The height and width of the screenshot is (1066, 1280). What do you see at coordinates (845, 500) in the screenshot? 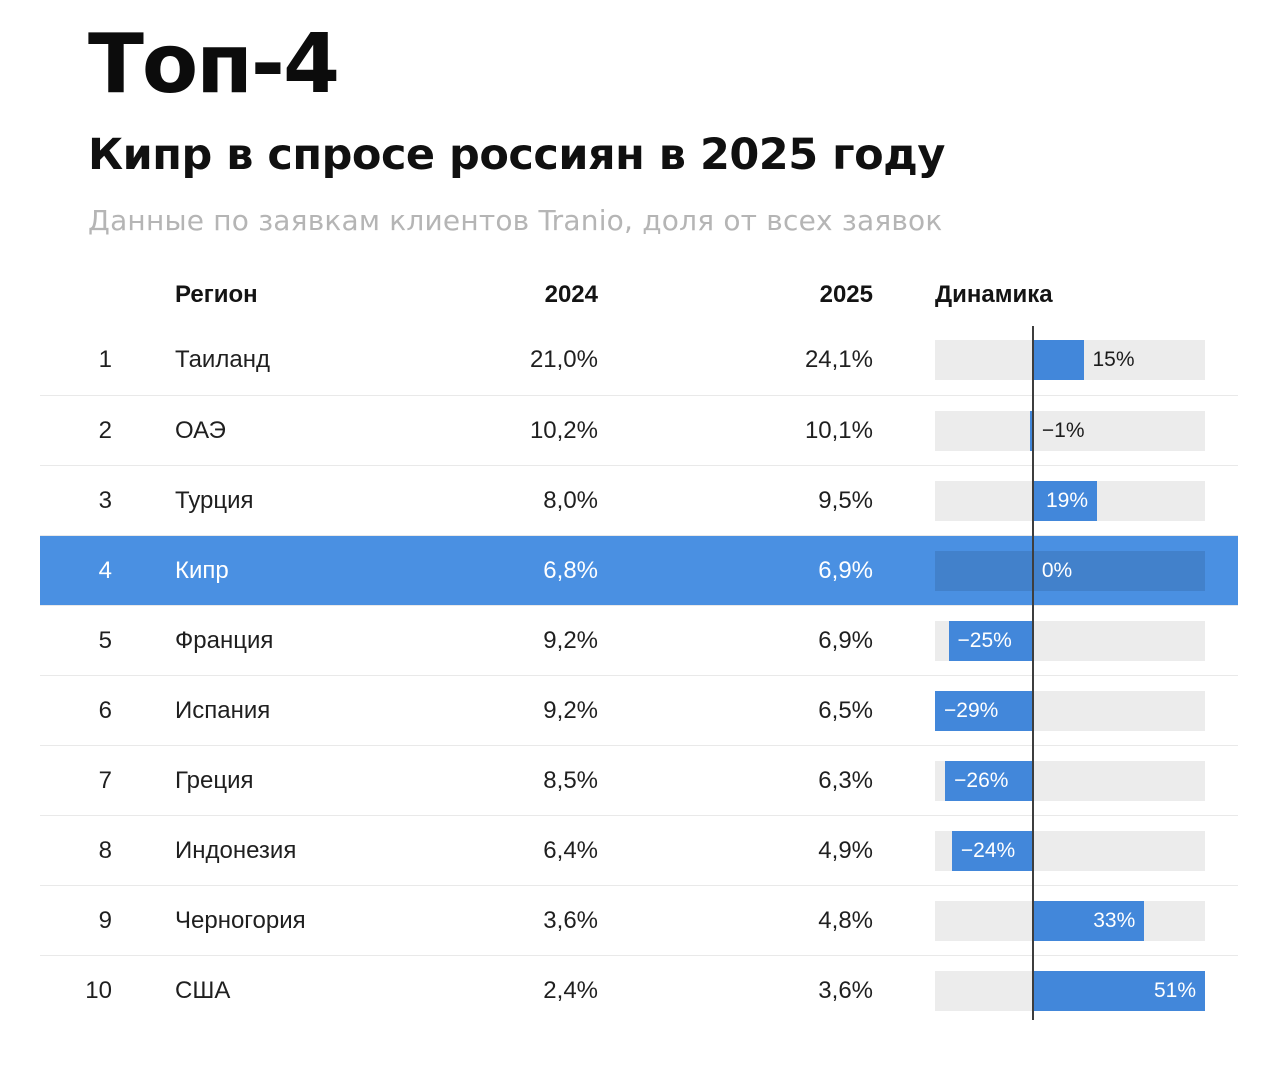
I see `value-2025-cell: 9,5%` at bounding box center [845, 500].